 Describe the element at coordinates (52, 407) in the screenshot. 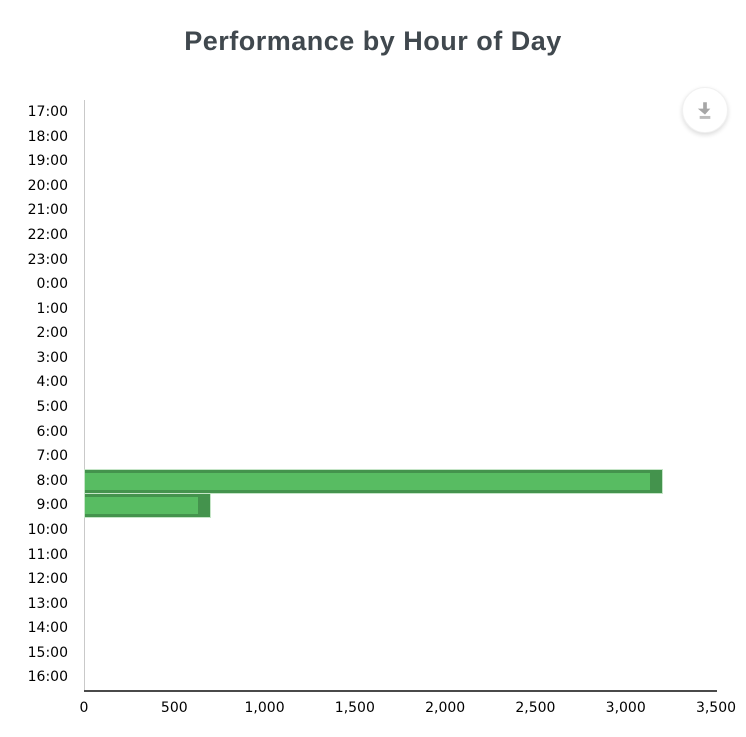

I see `y-axis-label: 5:00` at that location.